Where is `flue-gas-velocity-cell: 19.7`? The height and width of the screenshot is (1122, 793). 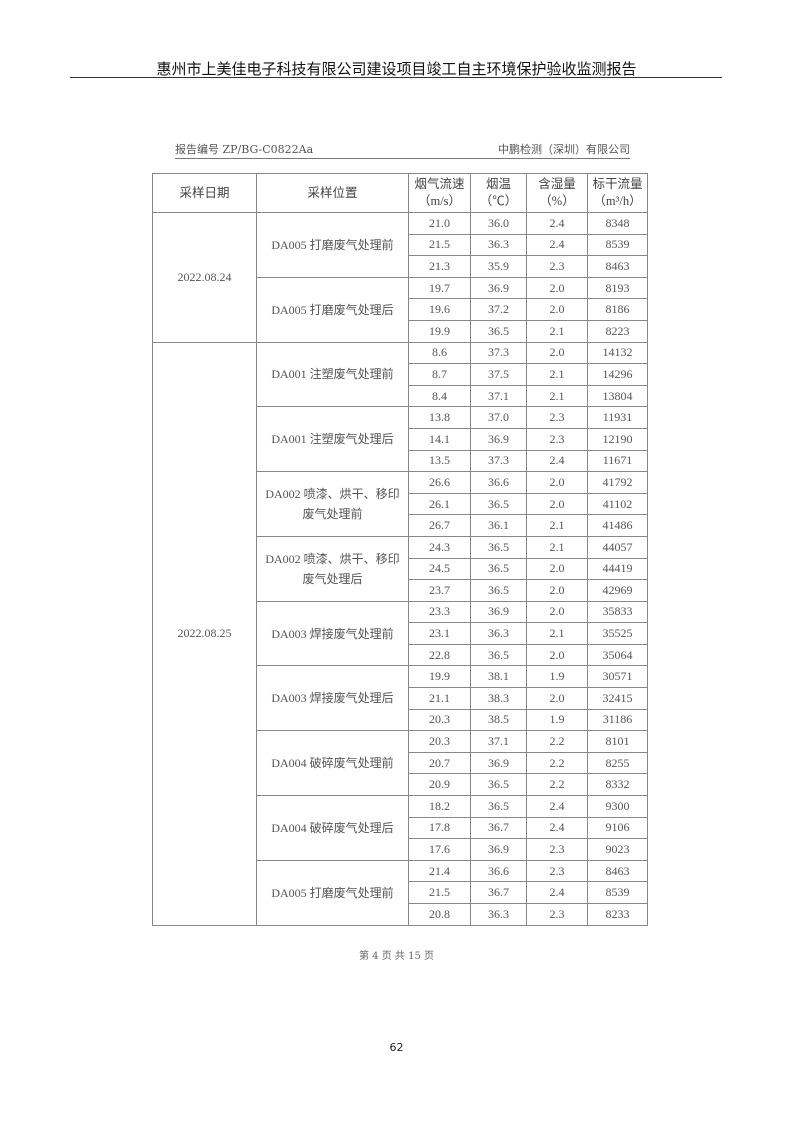 flue-gas-velocity-cell: 19.7 is located at coordinates (439, 288).